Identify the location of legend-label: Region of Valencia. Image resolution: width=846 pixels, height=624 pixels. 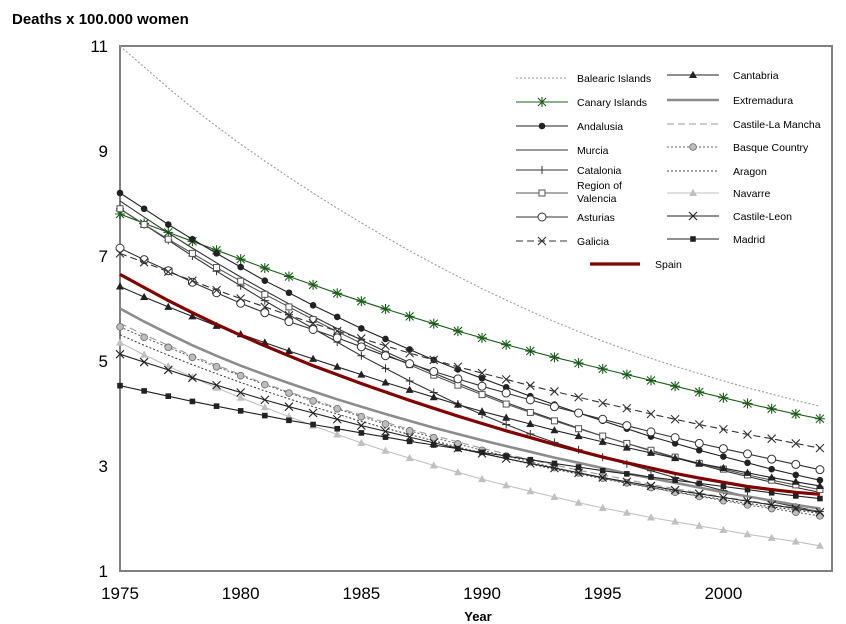
(599, 192).